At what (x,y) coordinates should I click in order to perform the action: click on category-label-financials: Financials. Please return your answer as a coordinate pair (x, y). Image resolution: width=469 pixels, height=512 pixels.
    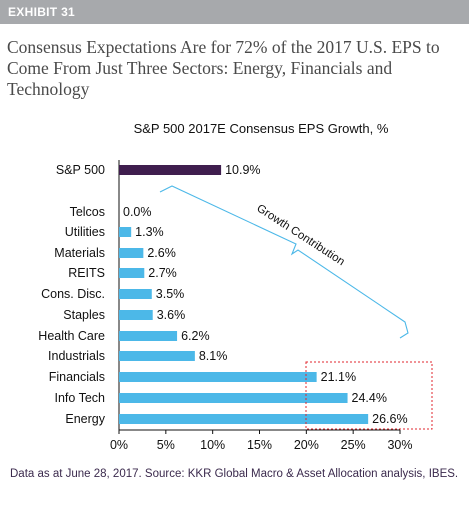
    Looking at the image, I should click on (77, 377).